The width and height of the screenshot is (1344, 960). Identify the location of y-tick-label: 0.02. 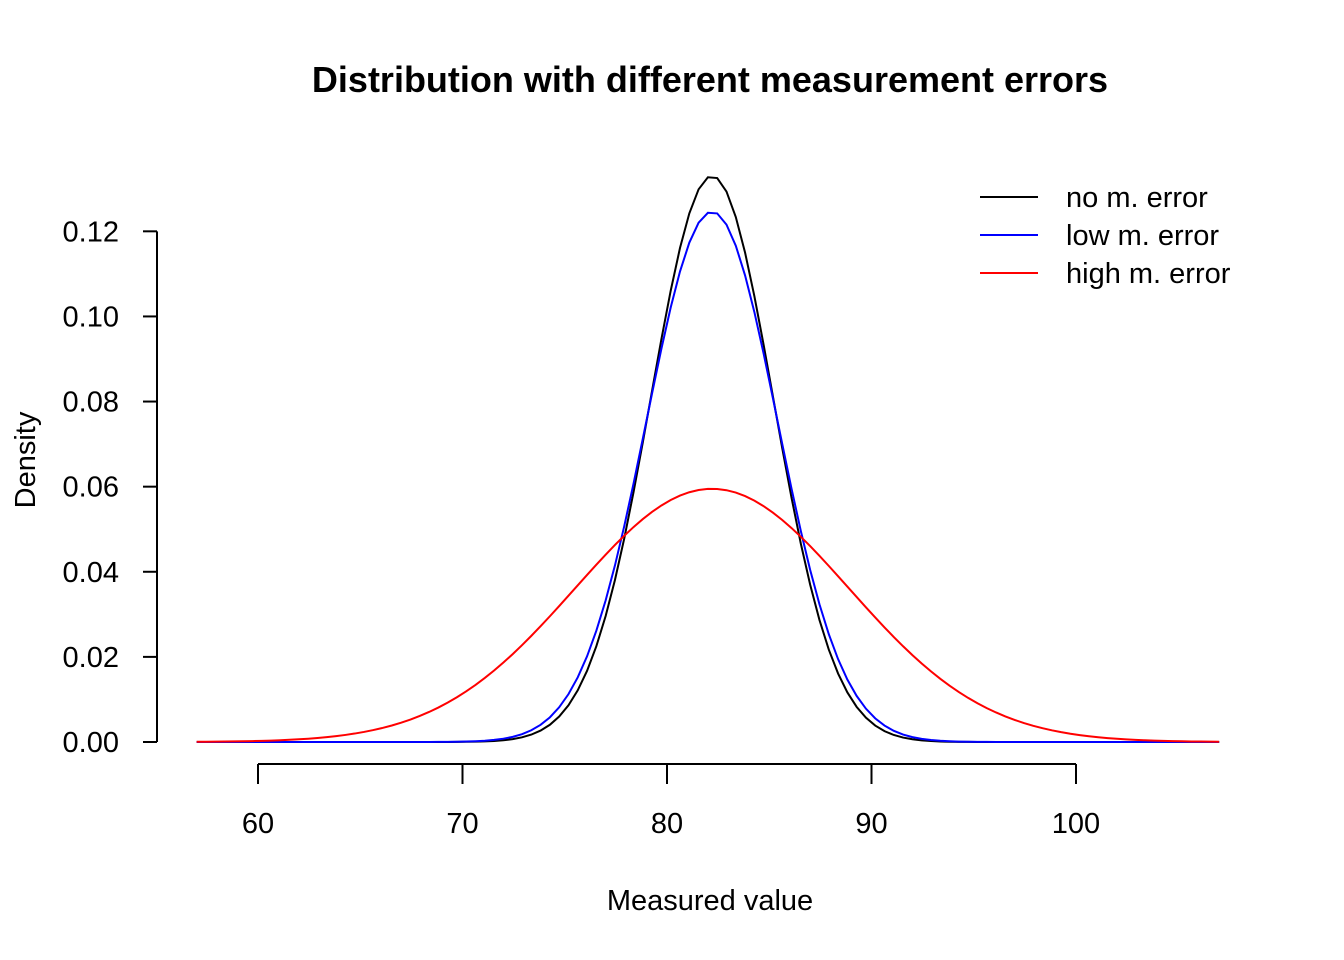
(91, 658).